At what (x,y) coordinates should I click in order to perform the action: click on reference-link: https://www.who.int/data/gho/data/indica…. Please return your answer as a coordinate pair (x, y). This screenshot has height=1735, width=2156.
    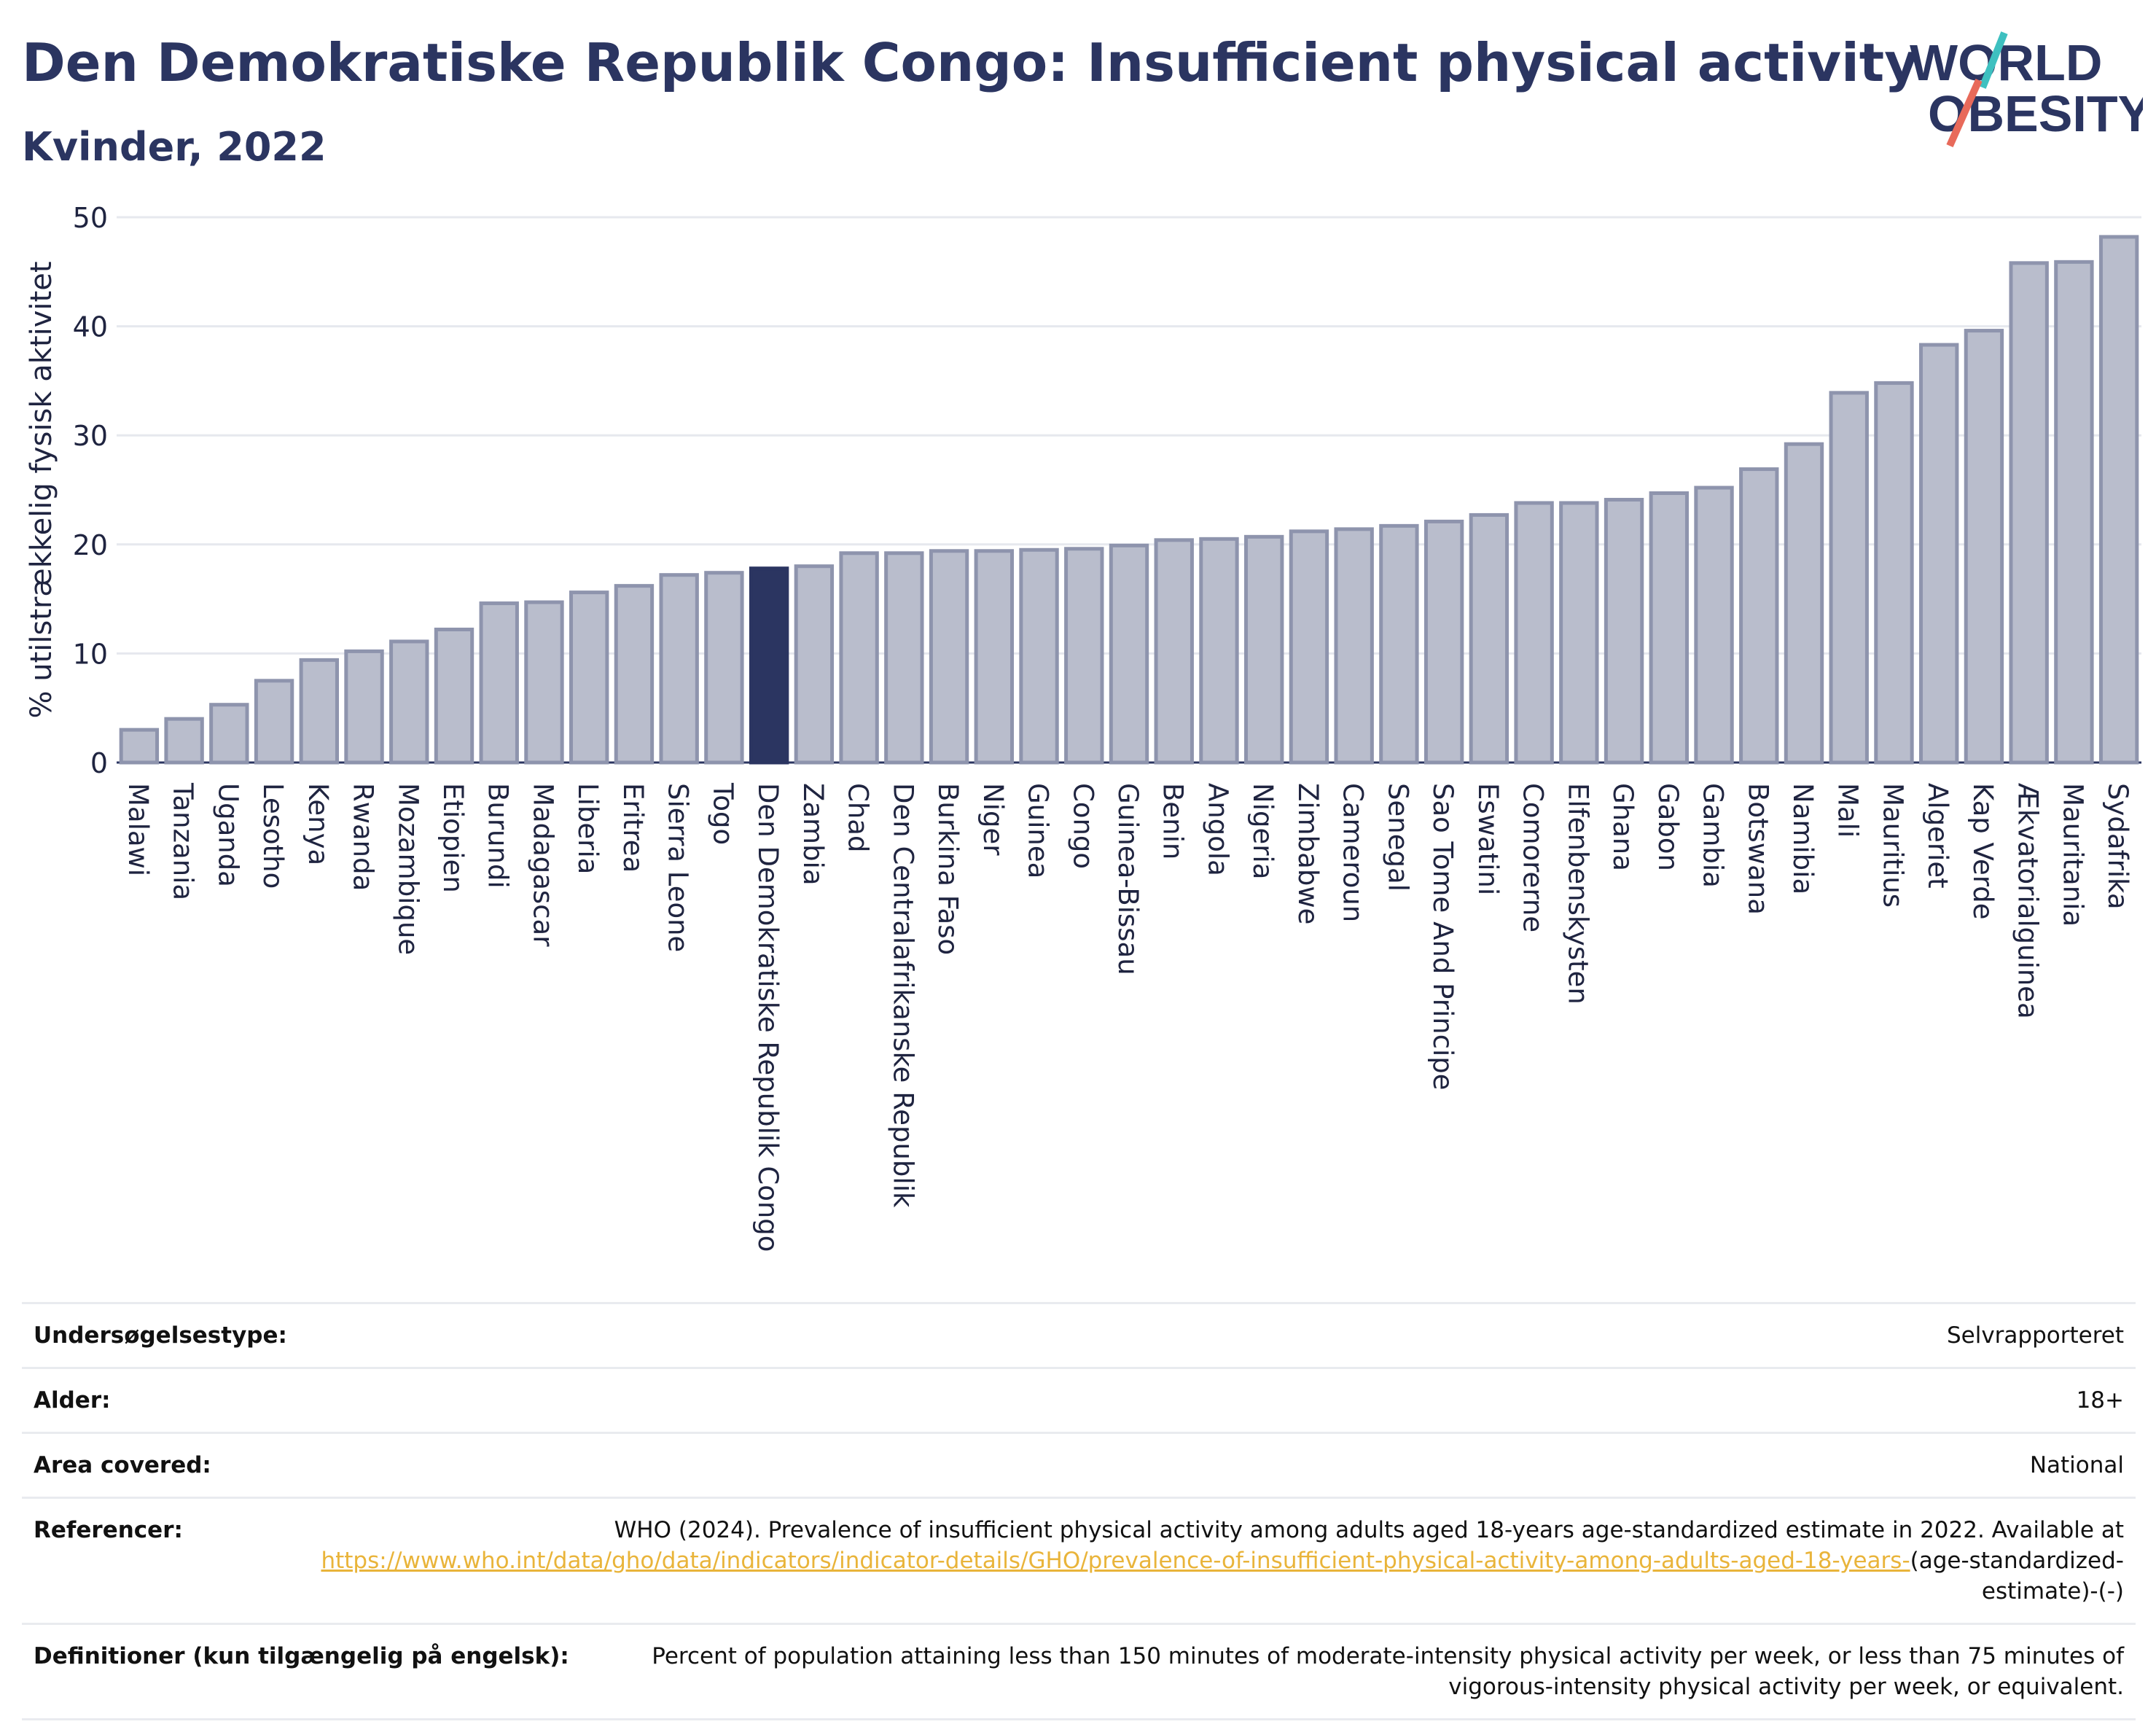
    Looking at the image, I should click on (1116, 1561).